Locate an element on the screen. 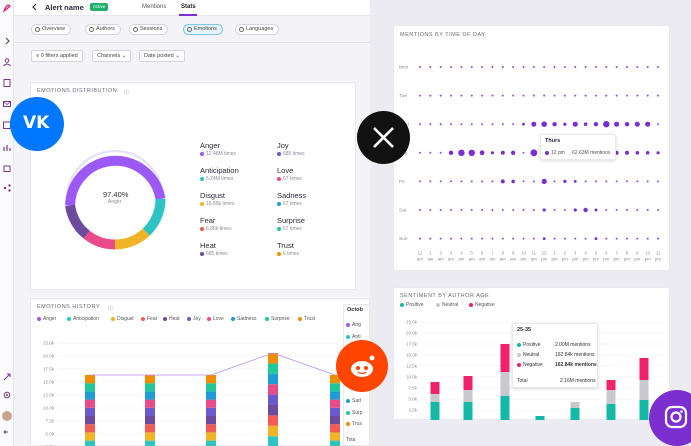 The width and height of the screenshot is (691, 446). logo-icon is located at coordinates (7, 8).